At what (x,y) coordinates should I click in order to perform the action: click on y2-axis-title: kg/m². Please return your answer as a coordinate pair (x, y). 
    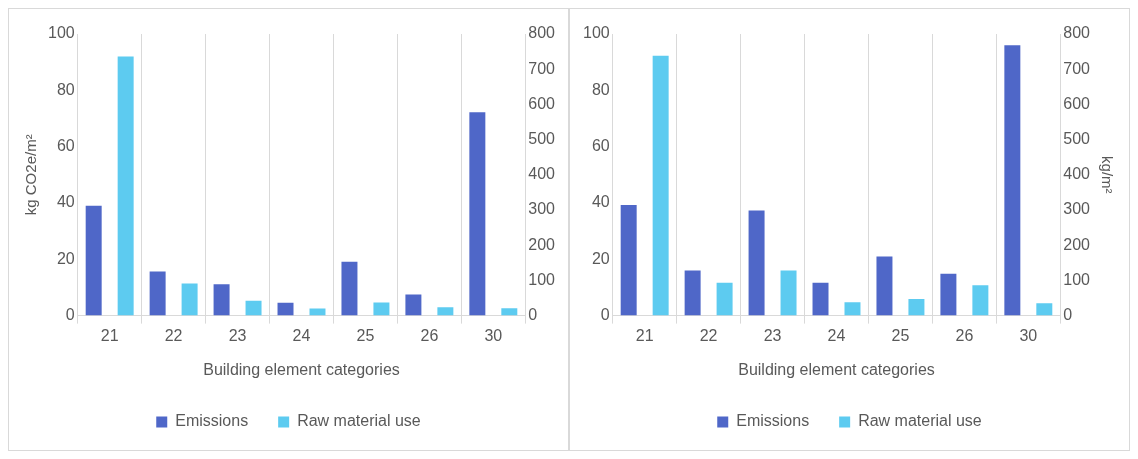
    Looking at the image, I should click on (1107, 175).